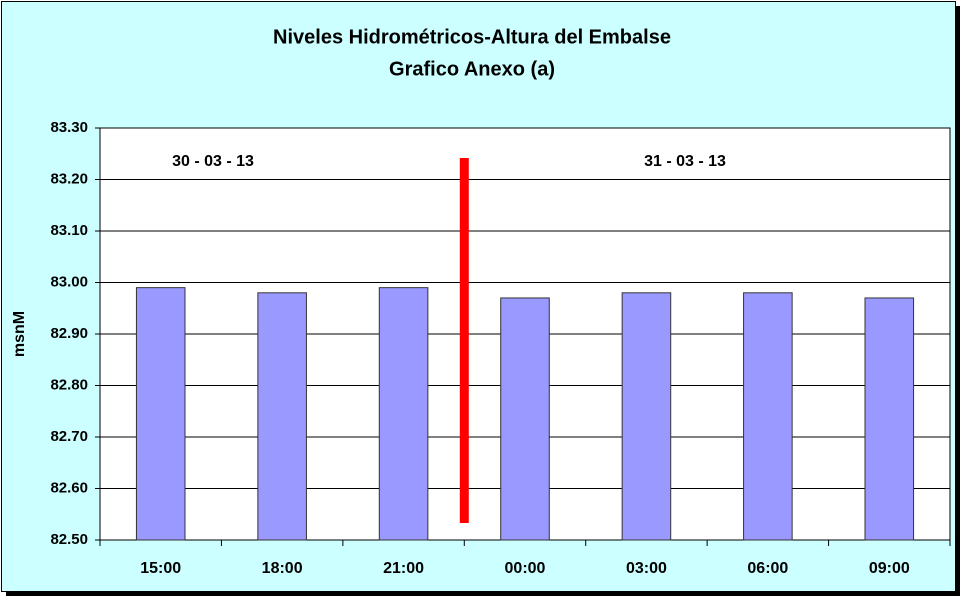 The image size is (963, 599). What do you see at coordinates (69, 333) in the screenshot?
I see `y-tick-label: 82.90` at bounding box center [69, 333].